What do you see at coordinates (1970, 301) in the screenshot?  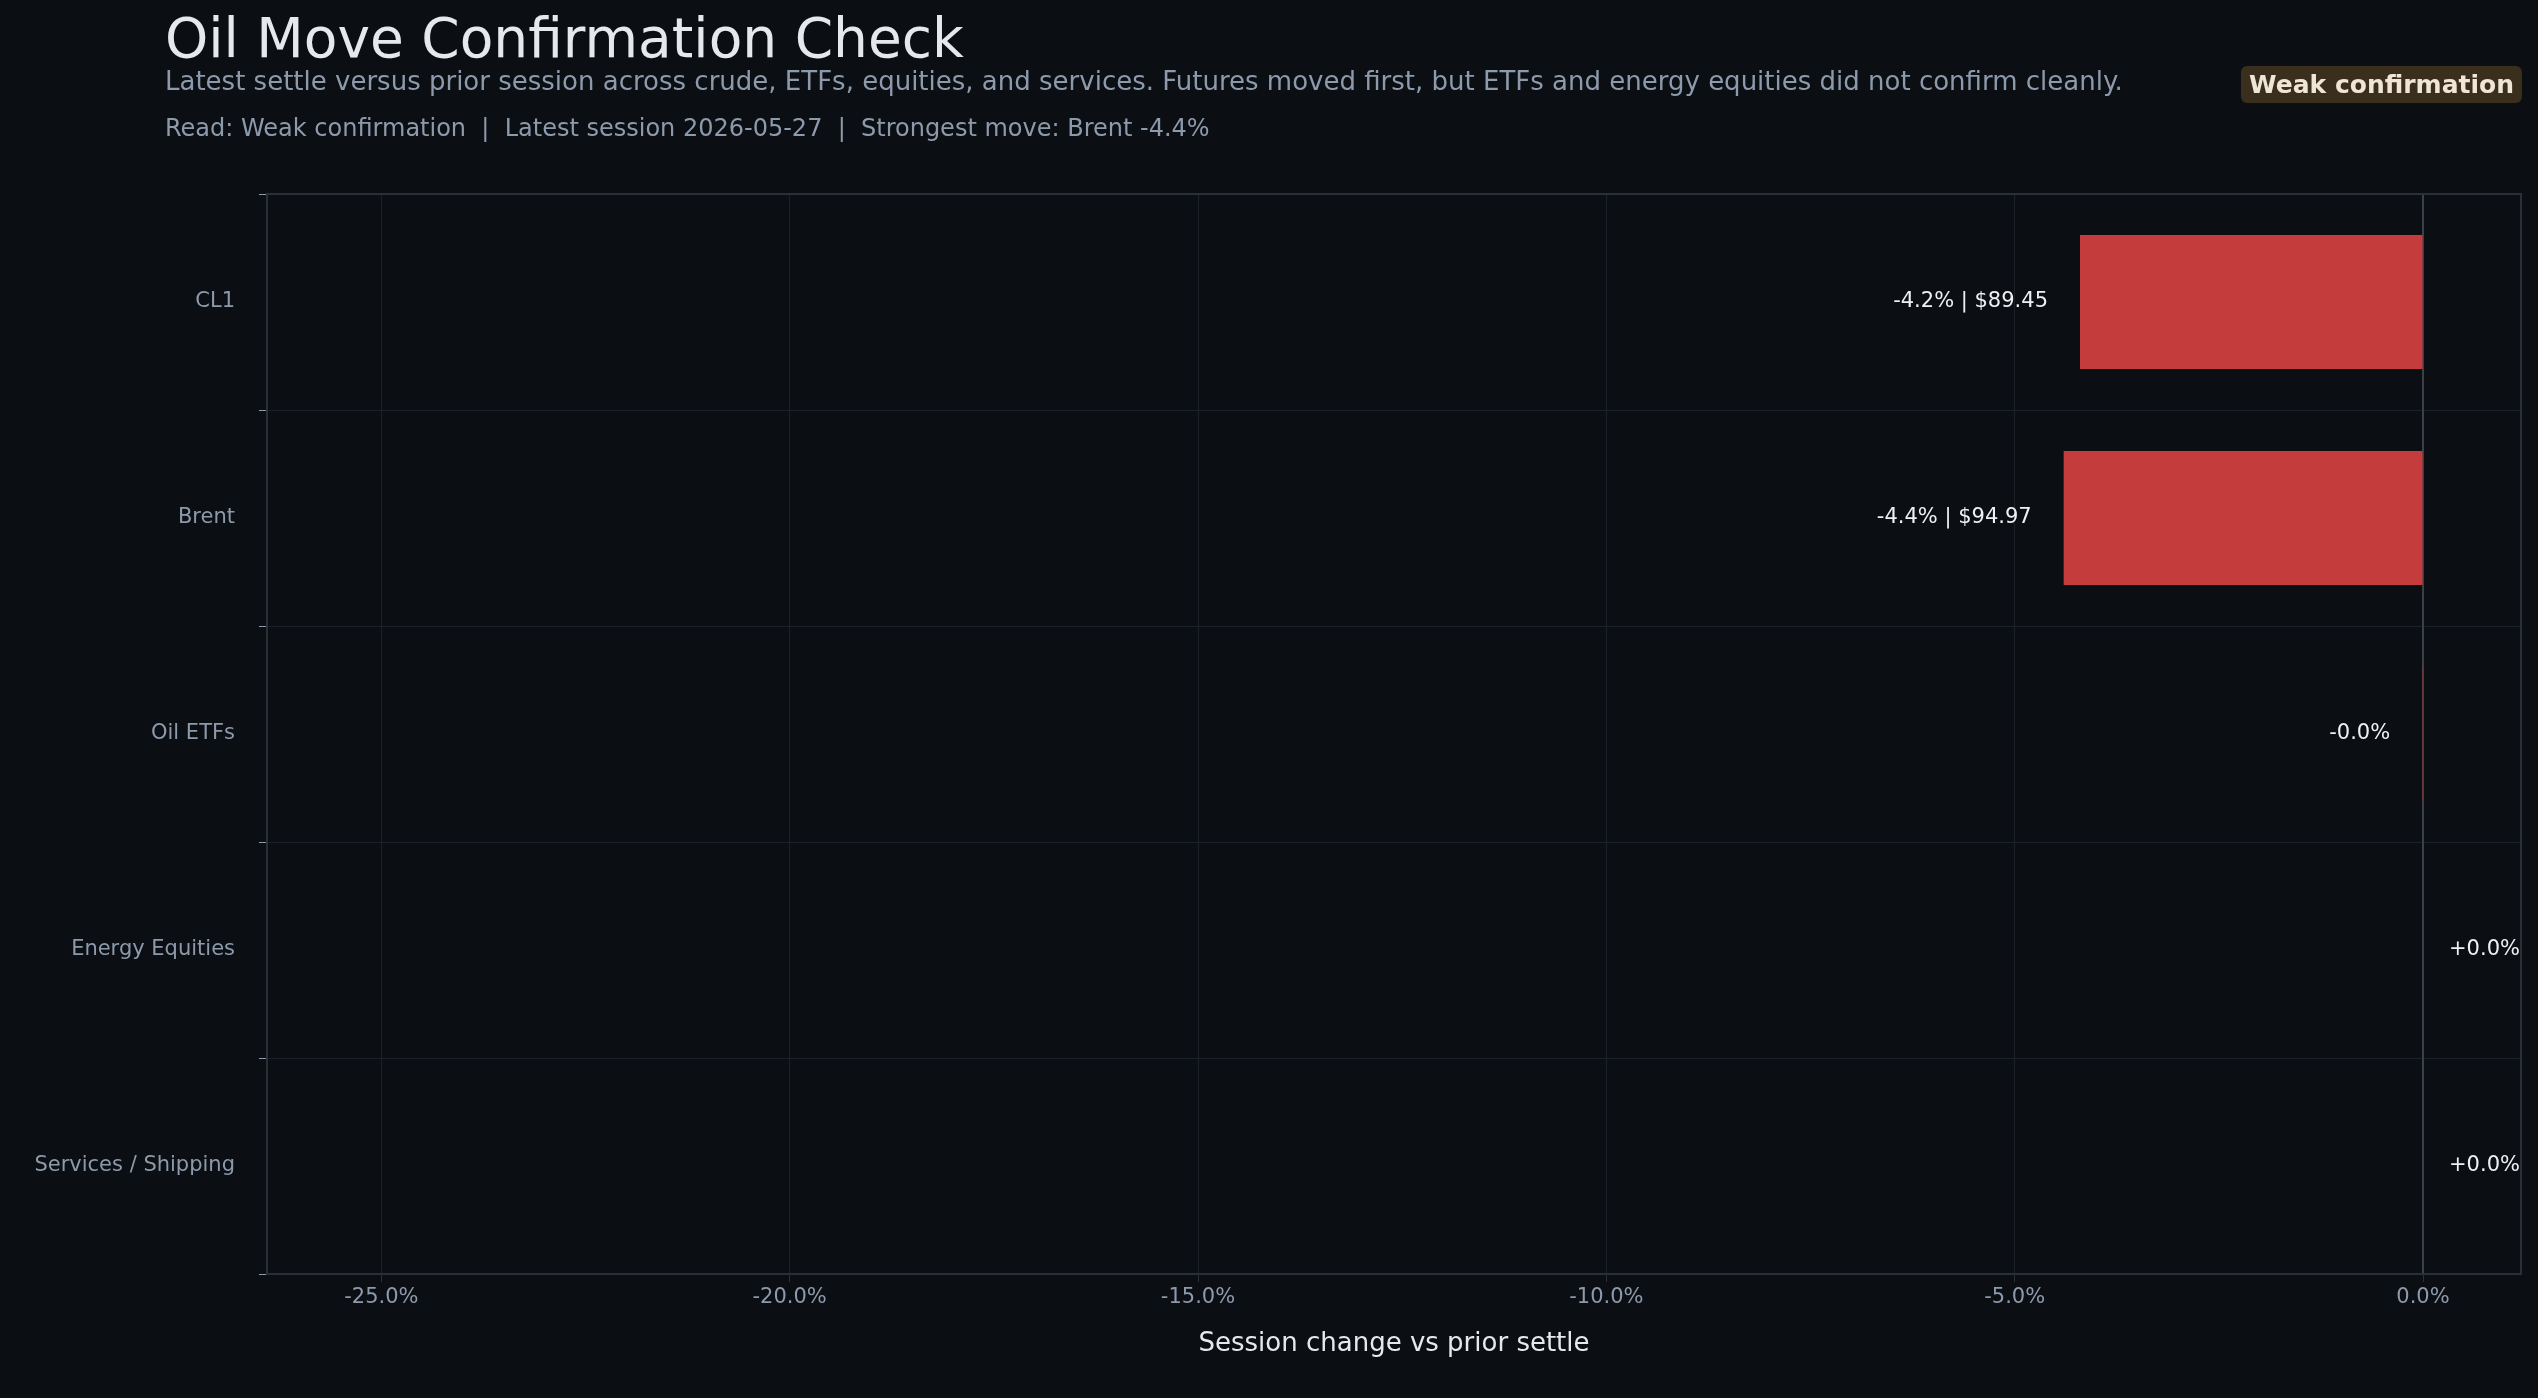 I see `data-label: -4.2% | $89.45` at bounding box center [1970, 301].